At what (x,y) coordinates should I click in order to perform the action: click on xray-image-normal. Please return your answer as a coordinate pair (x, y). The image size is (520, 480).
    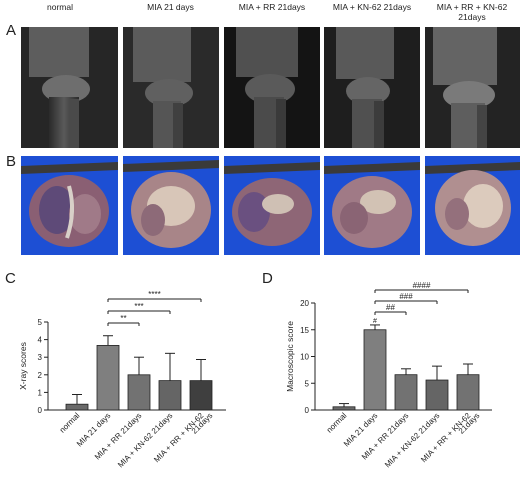
    Looking at the image, I should click on (69, 87).